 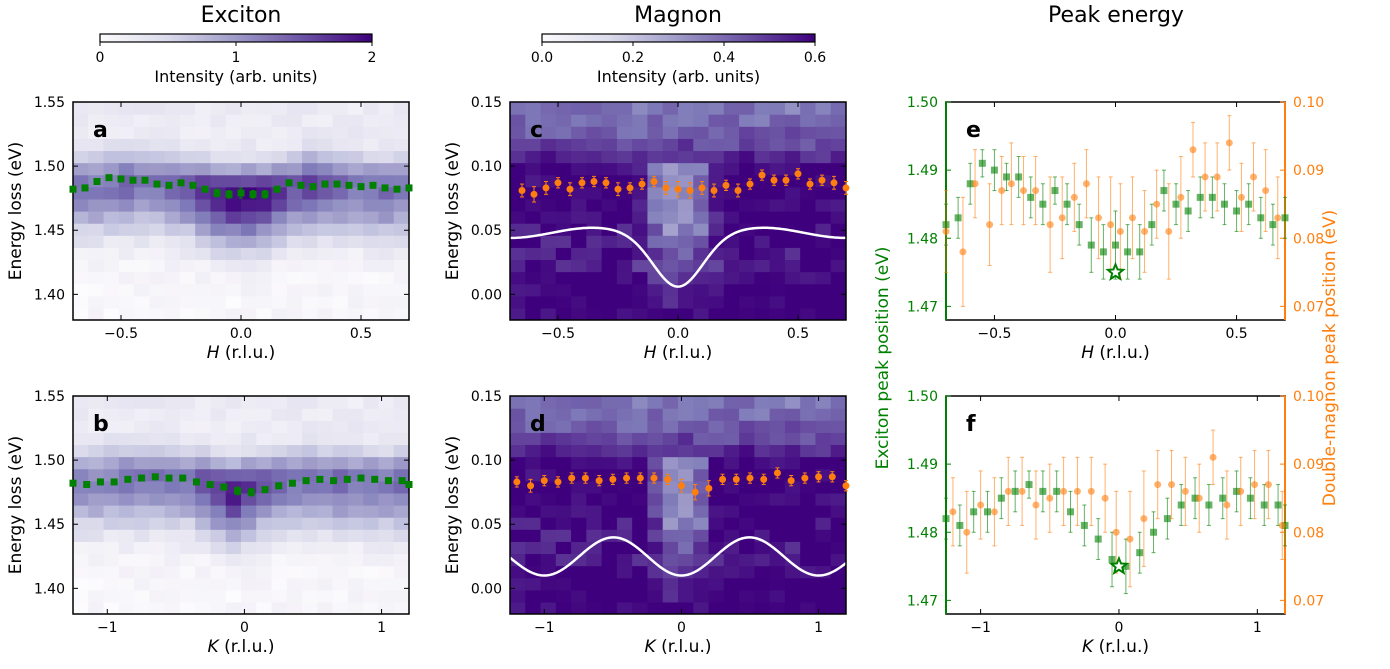 I want to click on x-tick-label: 0.0, so click(x=241, y=334).